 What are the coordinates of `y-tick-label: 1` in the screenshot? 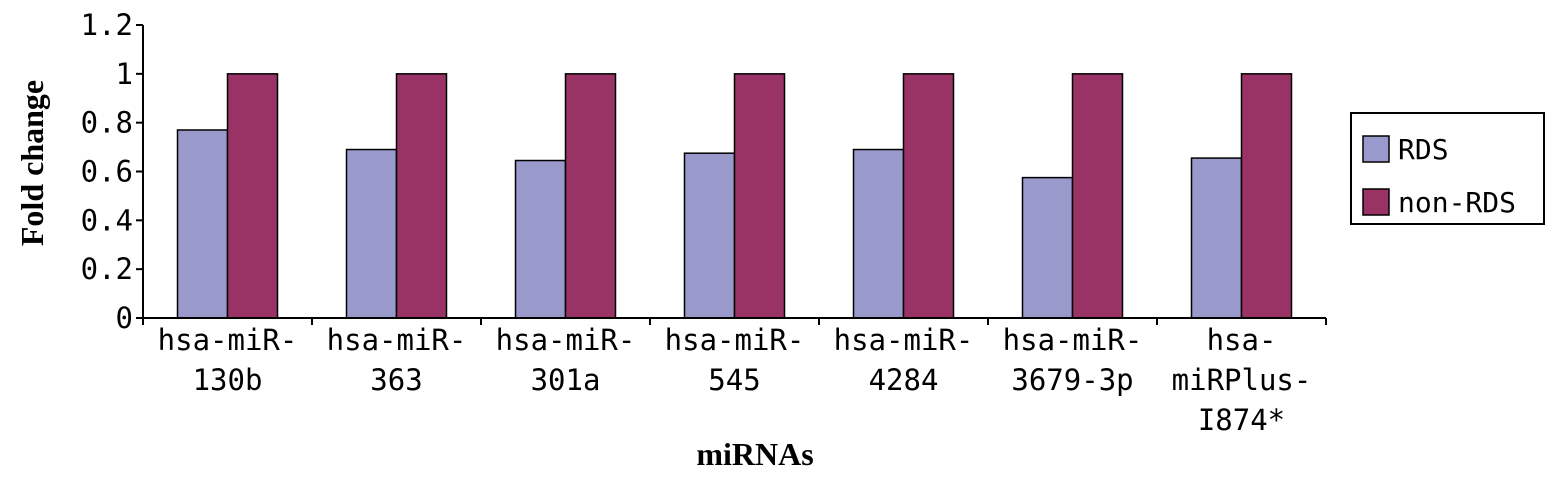 It's located at (124, 74).